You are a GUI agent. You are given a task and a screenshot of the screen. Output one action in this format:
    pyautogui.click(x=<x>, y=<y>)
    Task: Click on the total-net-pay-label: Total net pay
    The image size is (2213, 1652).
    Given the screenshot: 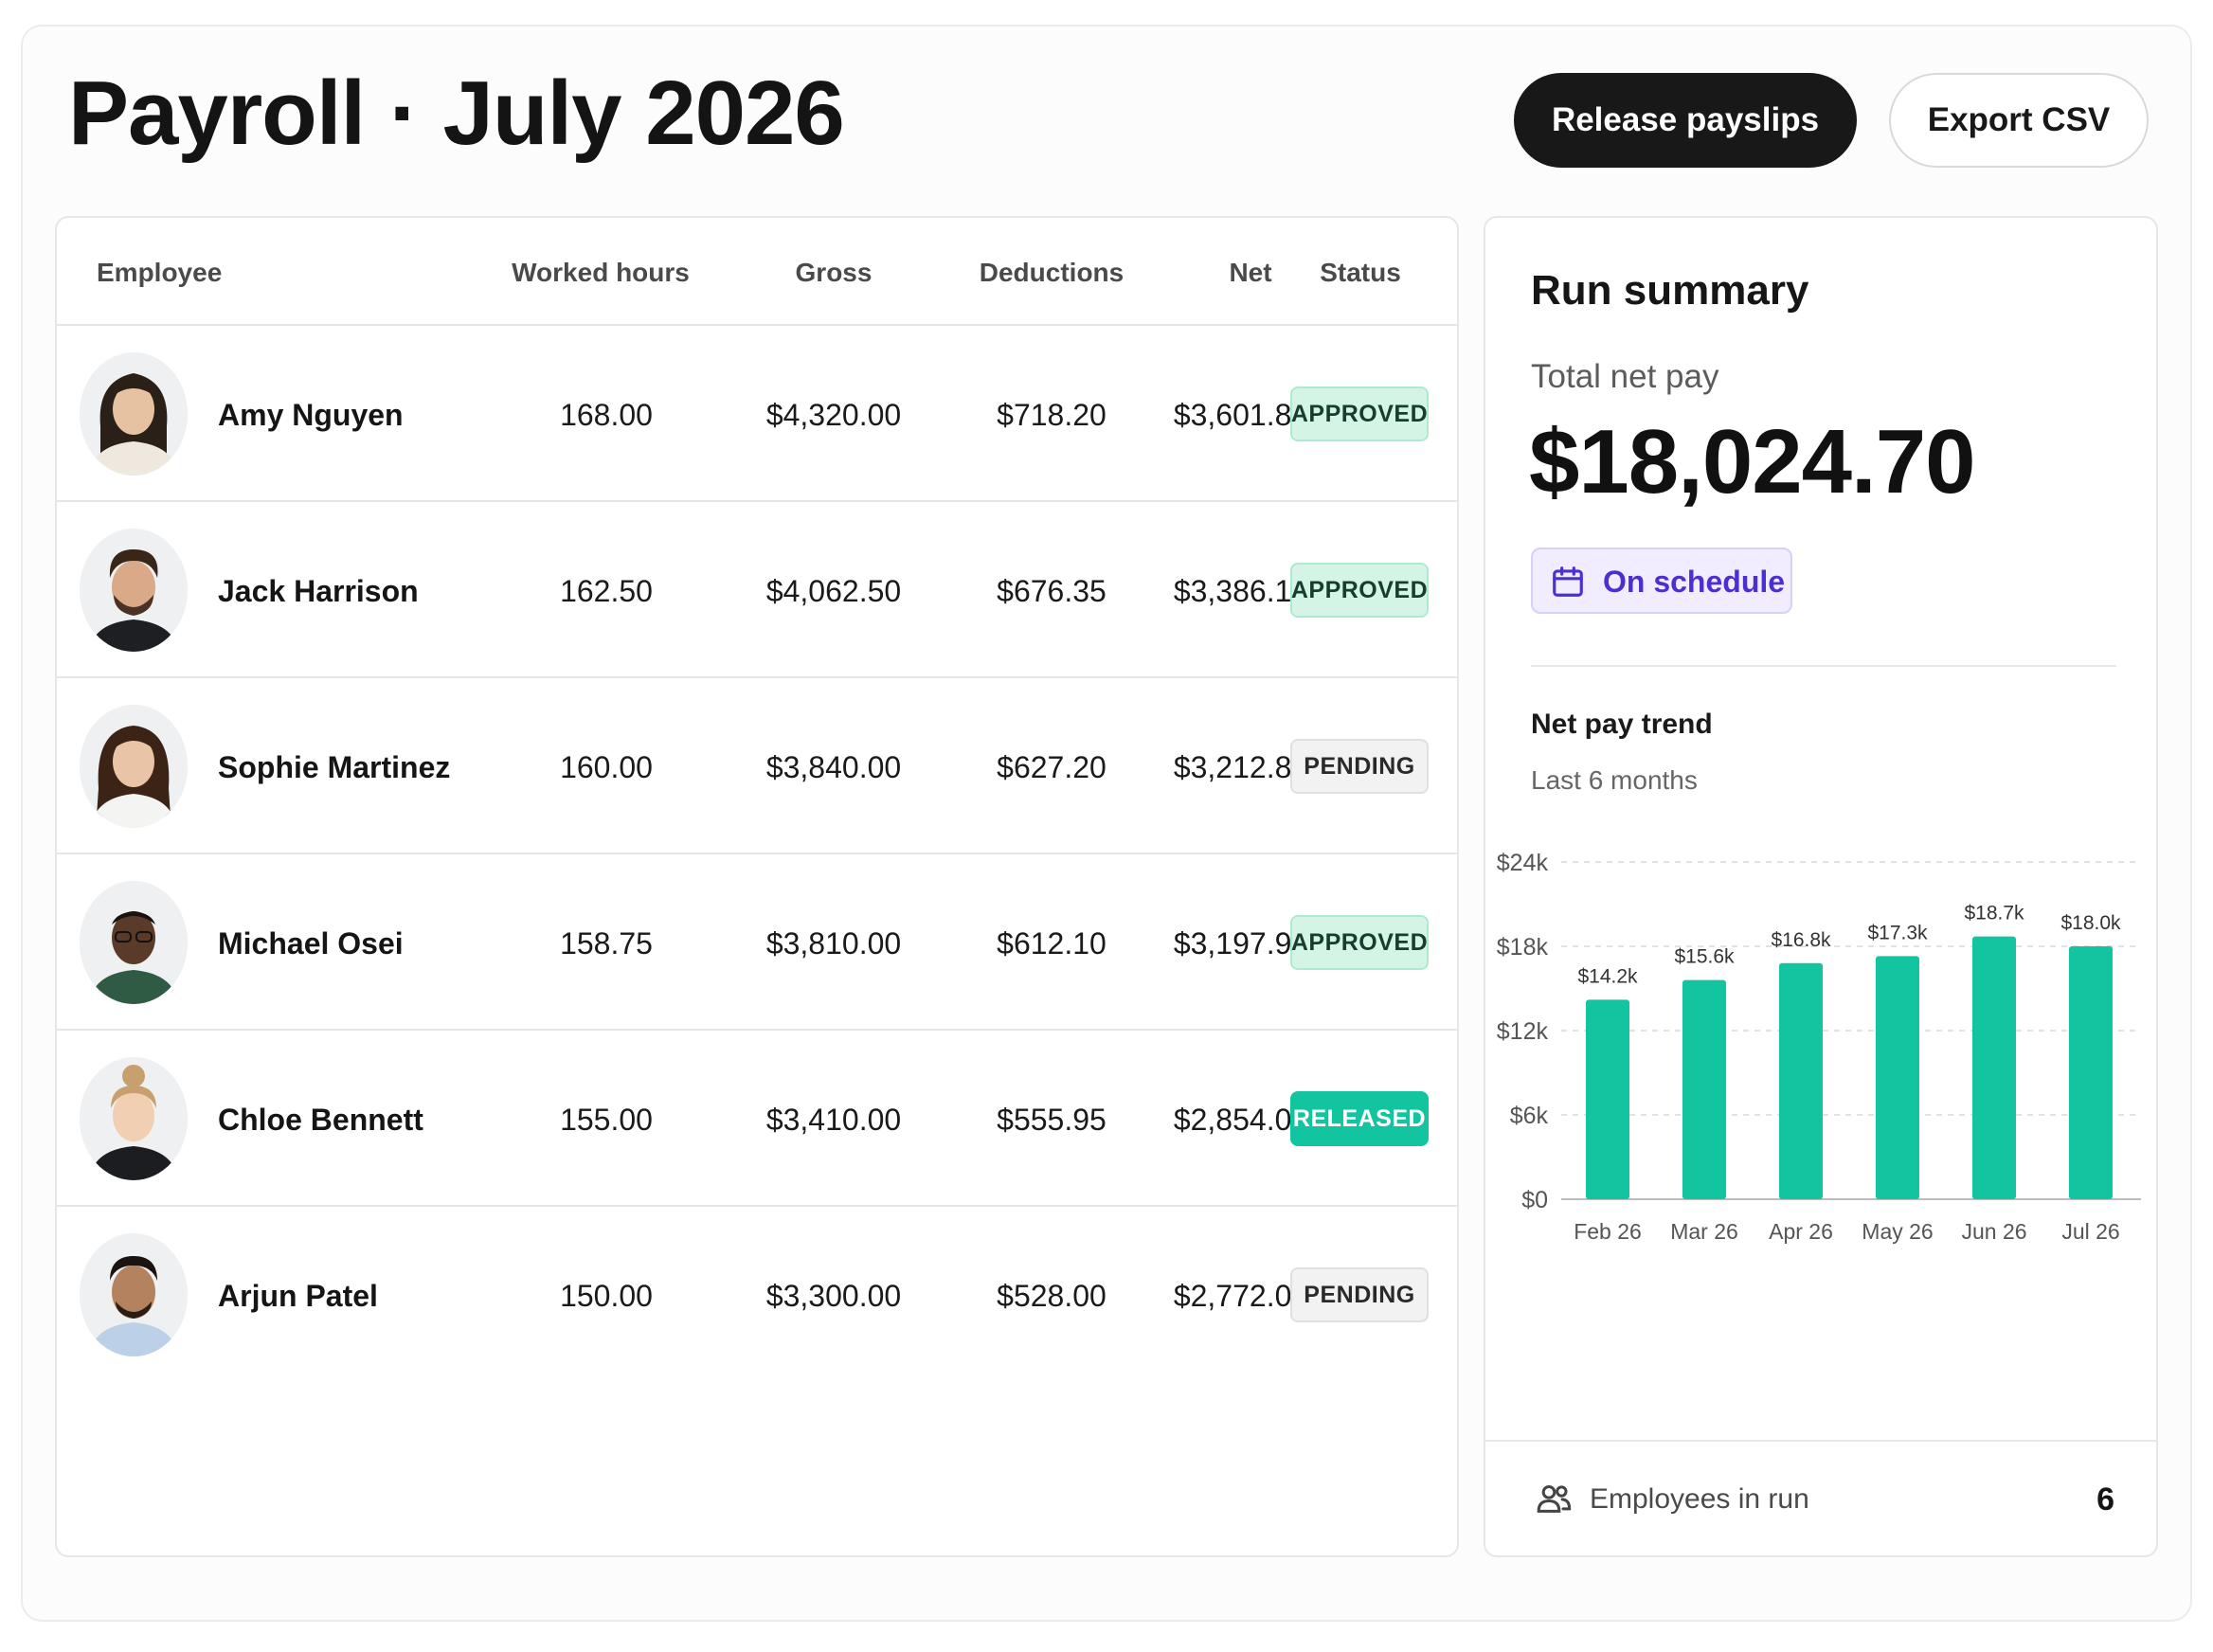 What is the action you would take?
    pyautogui.click(x=1625, y=376)
    